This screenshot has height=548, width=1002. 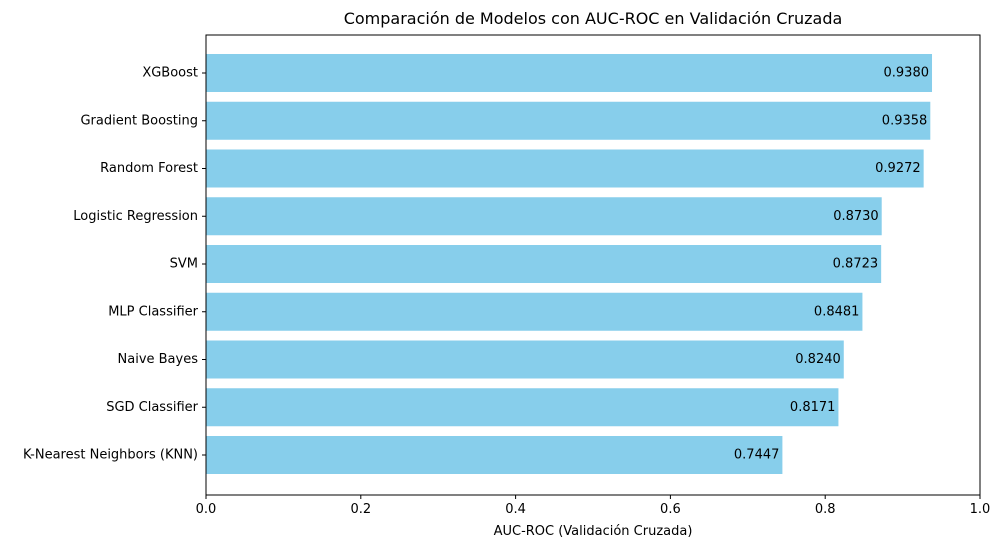 What do you see at coordinates (757, 455) in the screenshot?
I see `data-label: 0.7447` at bounding box center [757, 455].